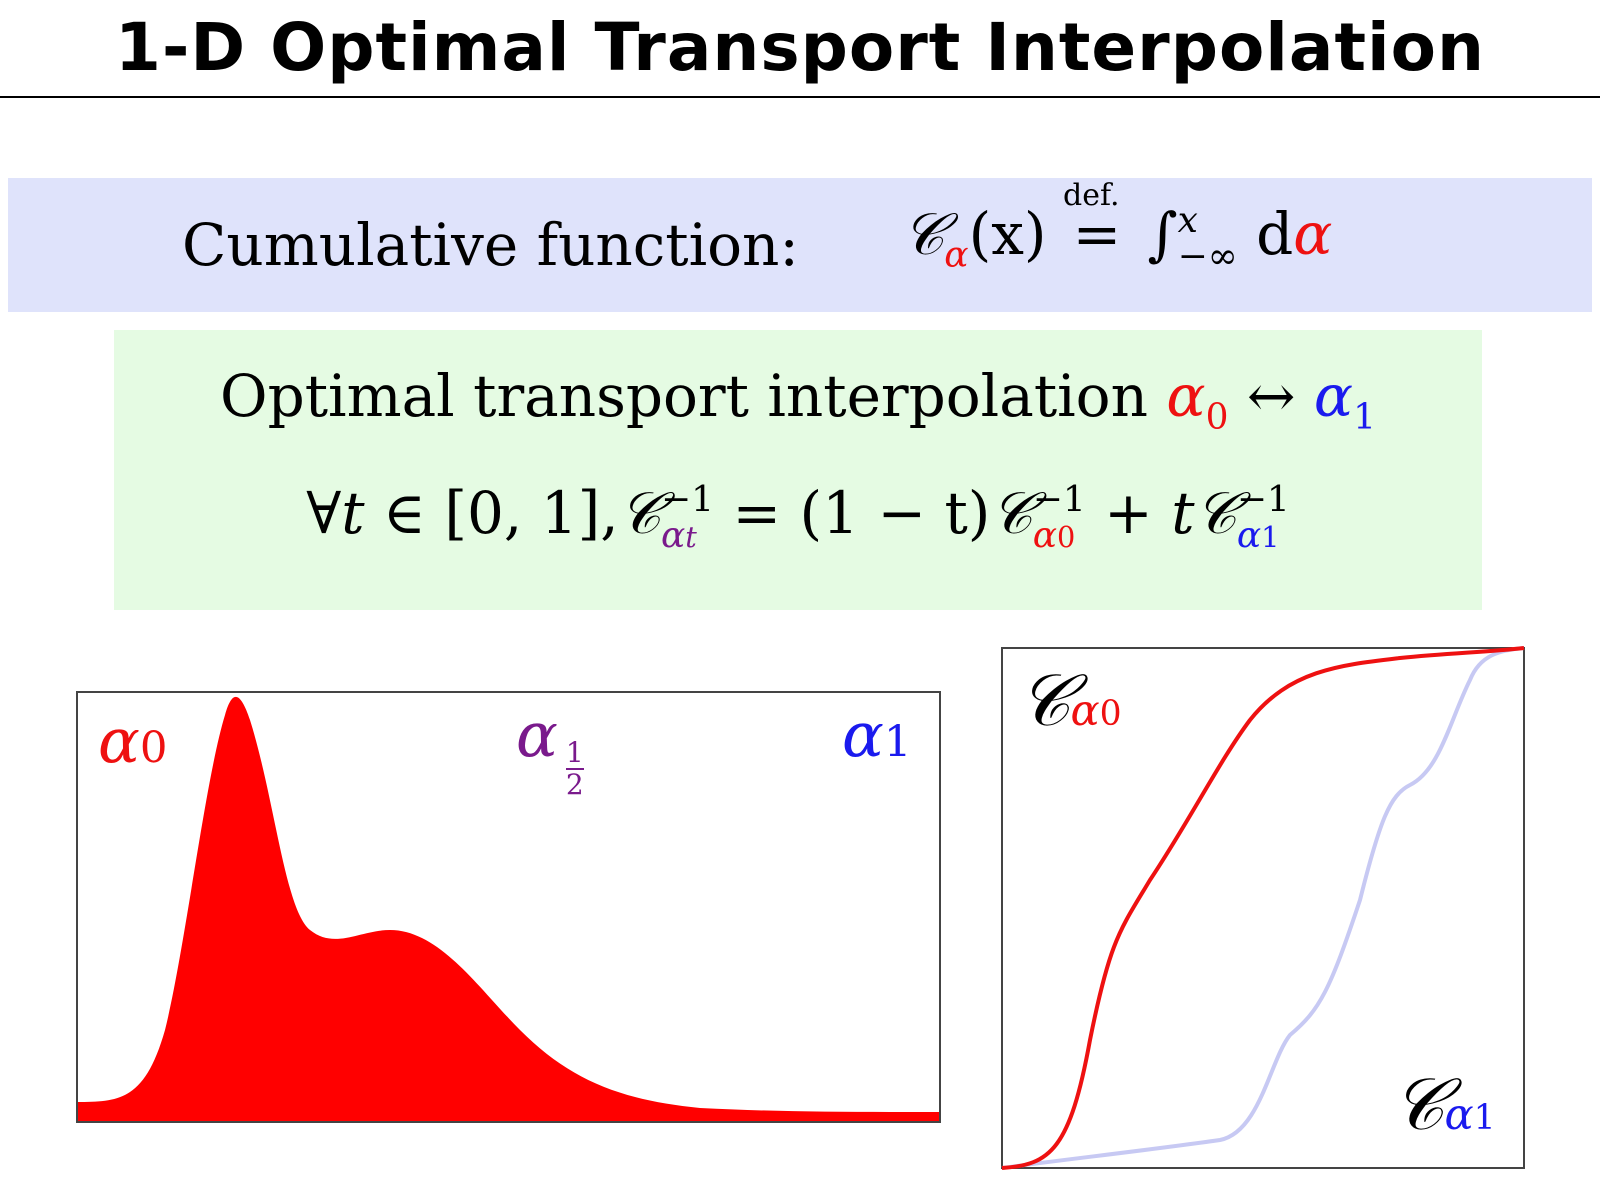  I want to click on label-c-alpha1: 𝒞α1, so click(1444, 1111).